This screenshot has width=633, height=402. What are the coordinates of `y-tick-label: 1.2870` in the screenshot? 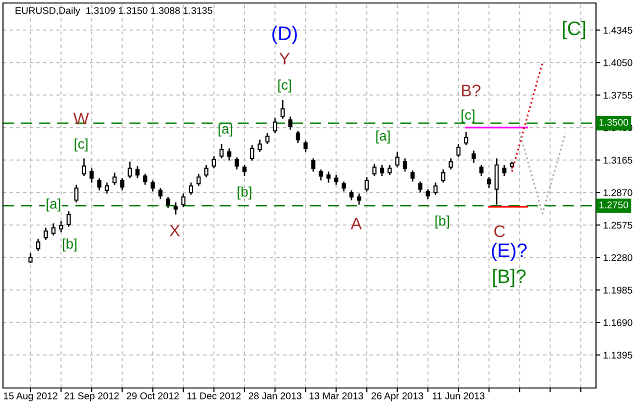 It's located at (618, 192).